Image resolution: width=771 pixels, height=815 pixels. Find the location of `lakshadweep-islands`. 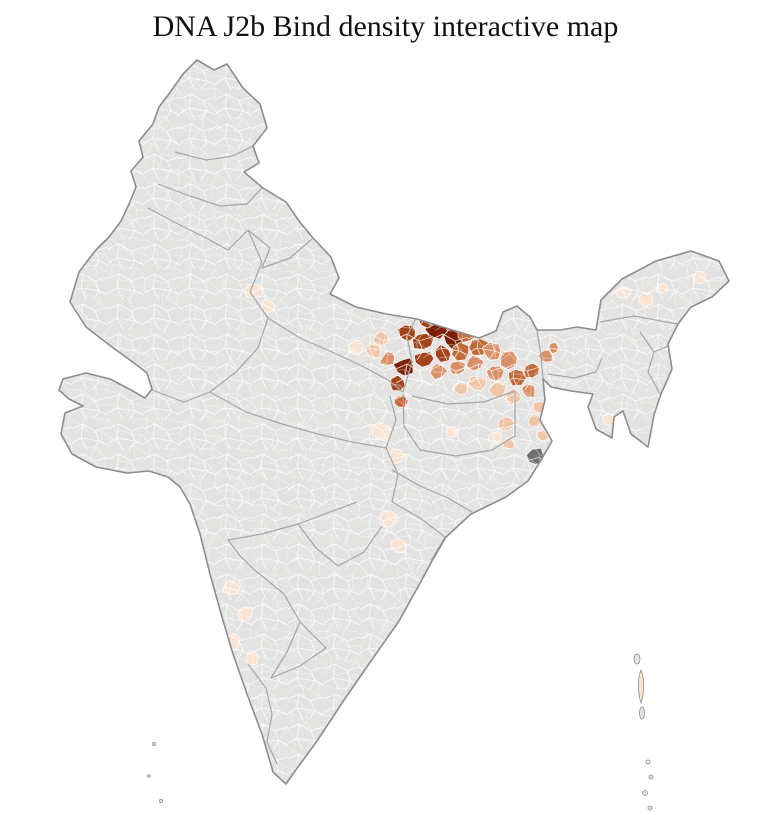

lakshadweep-islands is located at coordinates (155, 773).